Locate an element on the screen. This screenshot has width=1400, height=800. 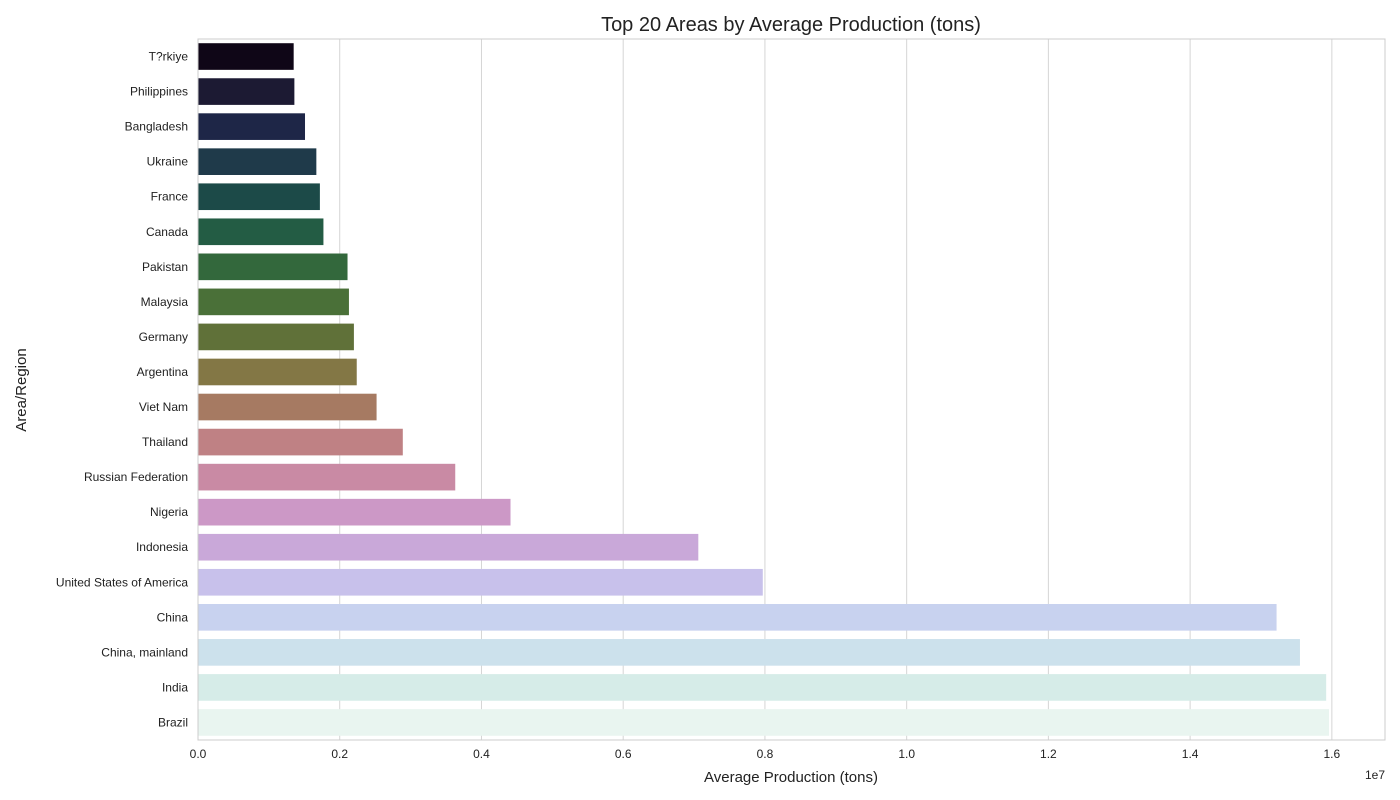
x-tick-label: 1.4 is located at coordinates (1190, 754).